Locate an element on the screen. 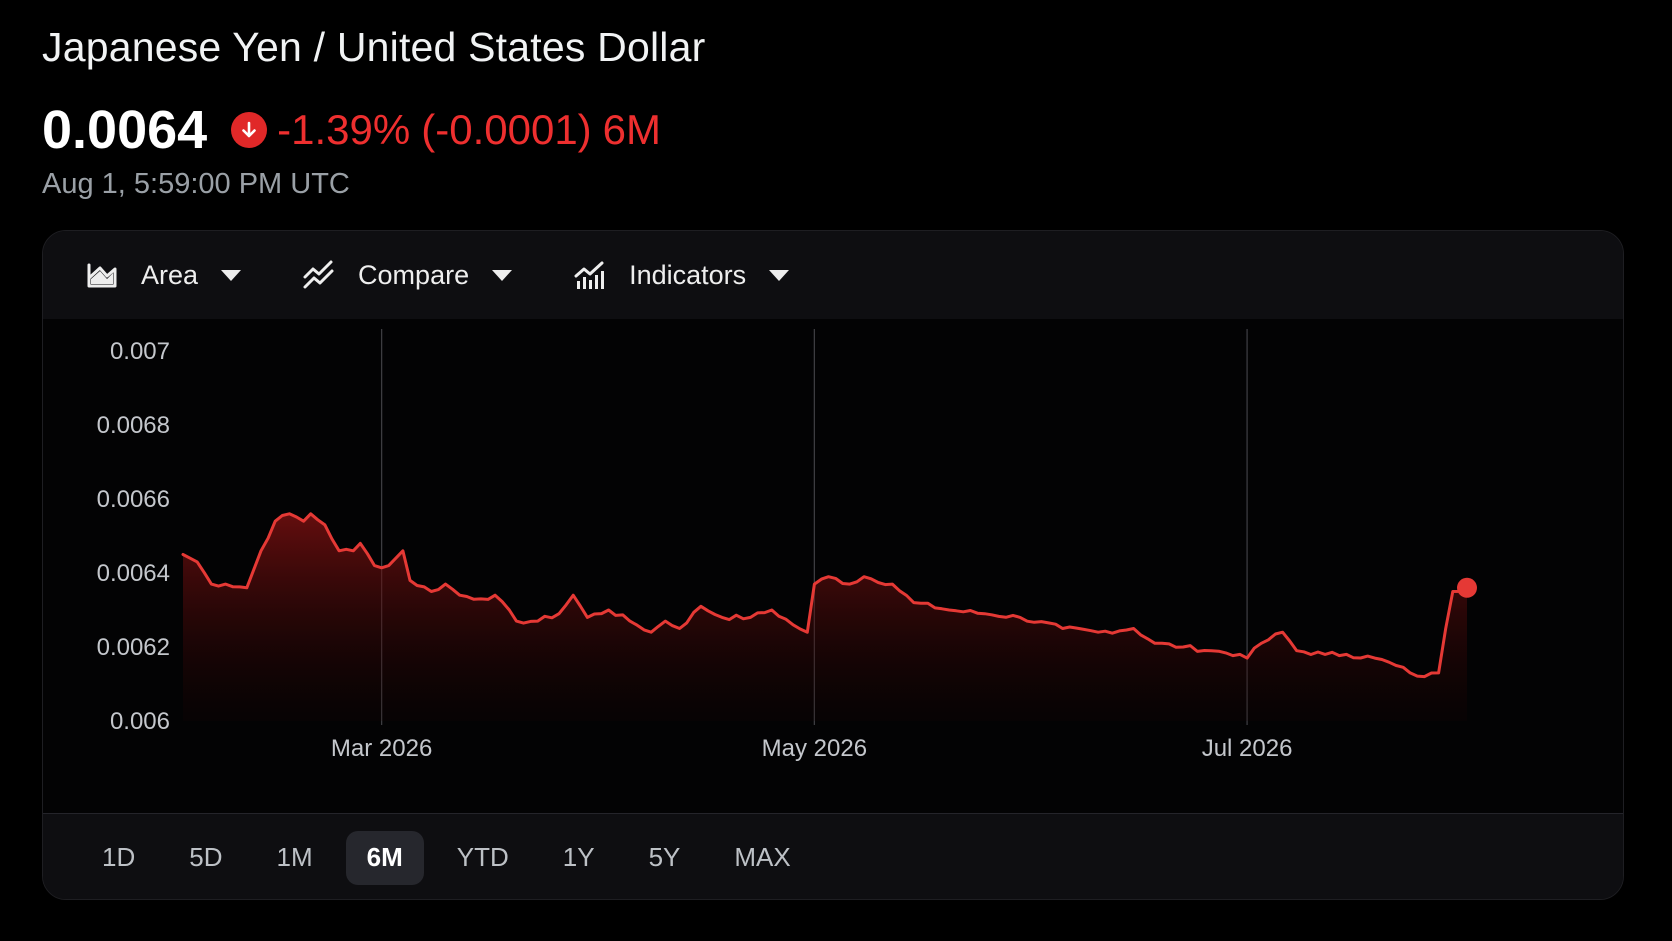 The width and height of the screenshot is (1672, 941). range-5y-button: 5Y is located at coordinates (664, 857).